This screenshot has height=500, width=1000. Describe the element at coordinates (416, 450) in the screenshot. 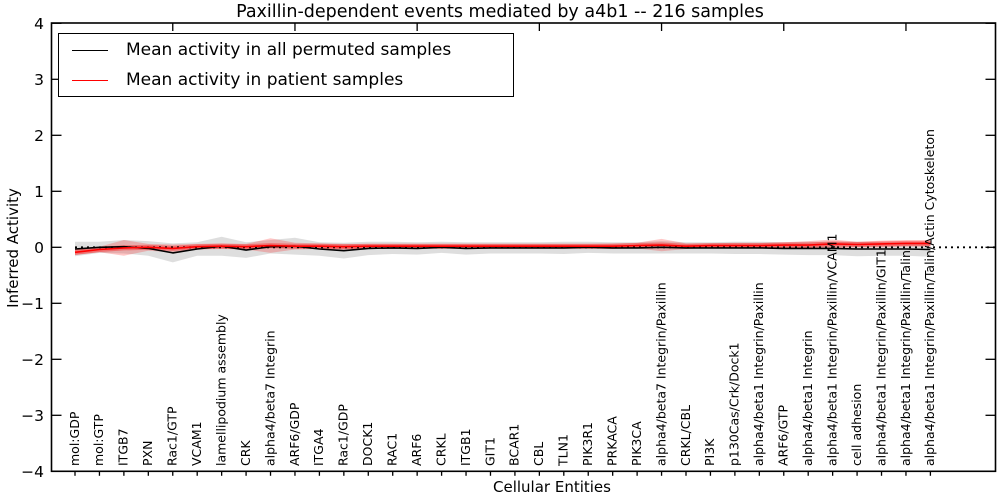

I see `x-category-label: ARF6` at that location.